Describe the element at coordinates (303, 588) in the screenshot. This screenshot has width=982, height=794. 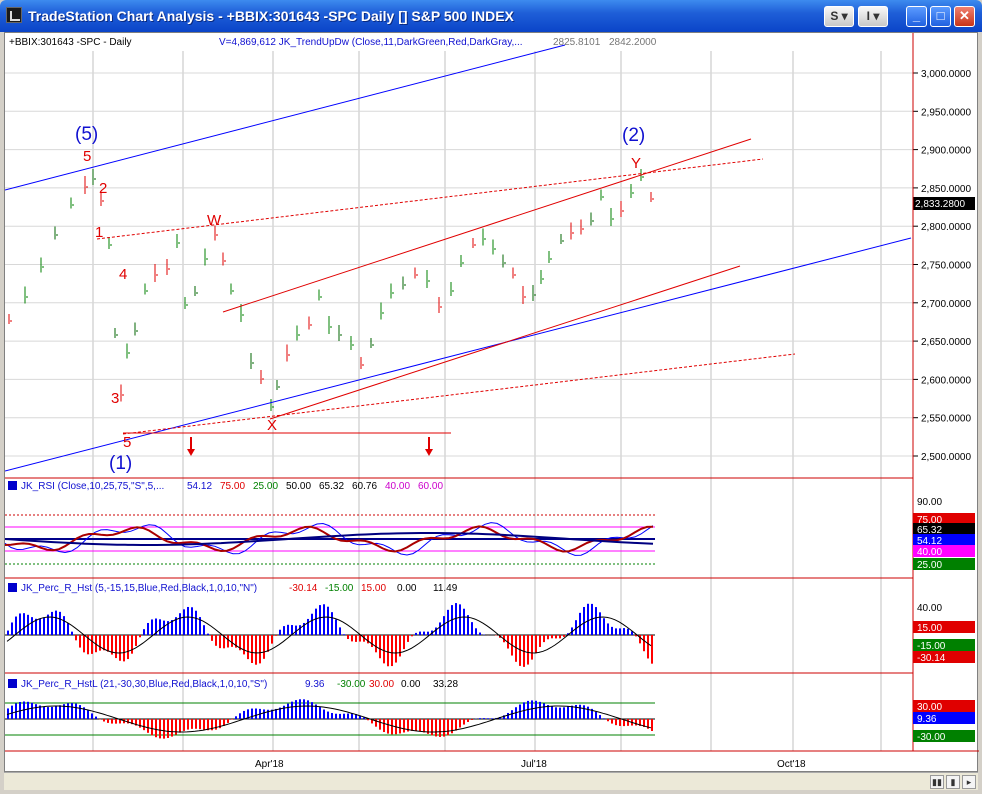
I see `percr1-value: -30.14` at that location.